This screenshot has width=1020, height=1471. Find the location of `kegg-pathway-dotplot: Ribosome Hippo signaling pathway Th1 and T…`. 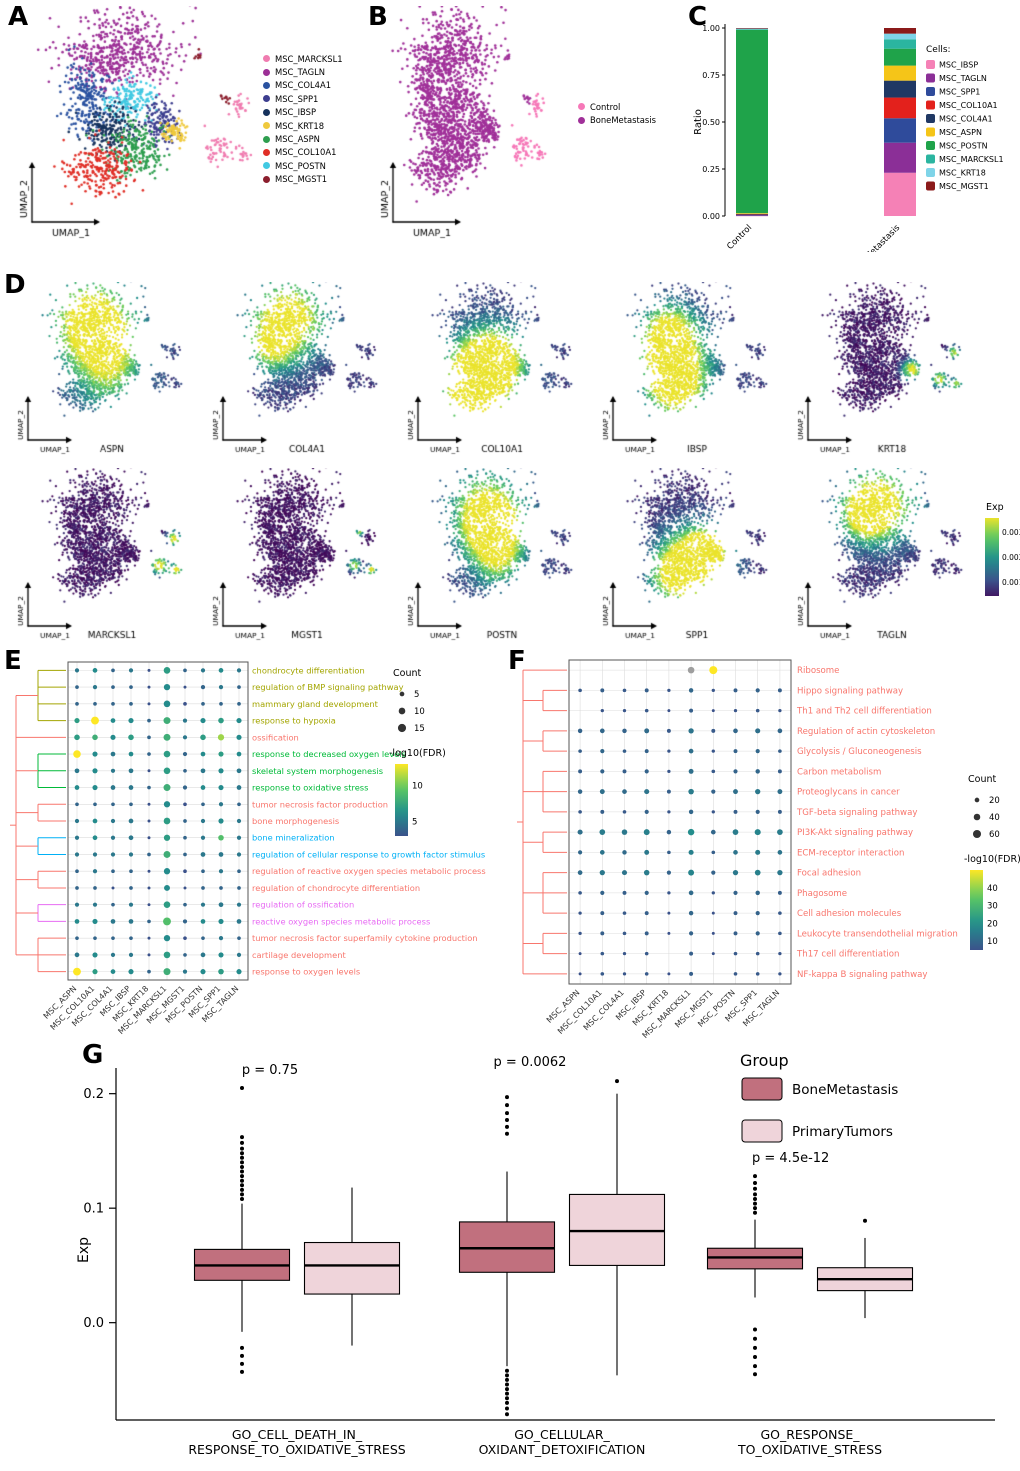

kegg-pathway-dotplot: Ribosome Hippo signaling pathway Th1 and T… is located at coordinates (768, 849).